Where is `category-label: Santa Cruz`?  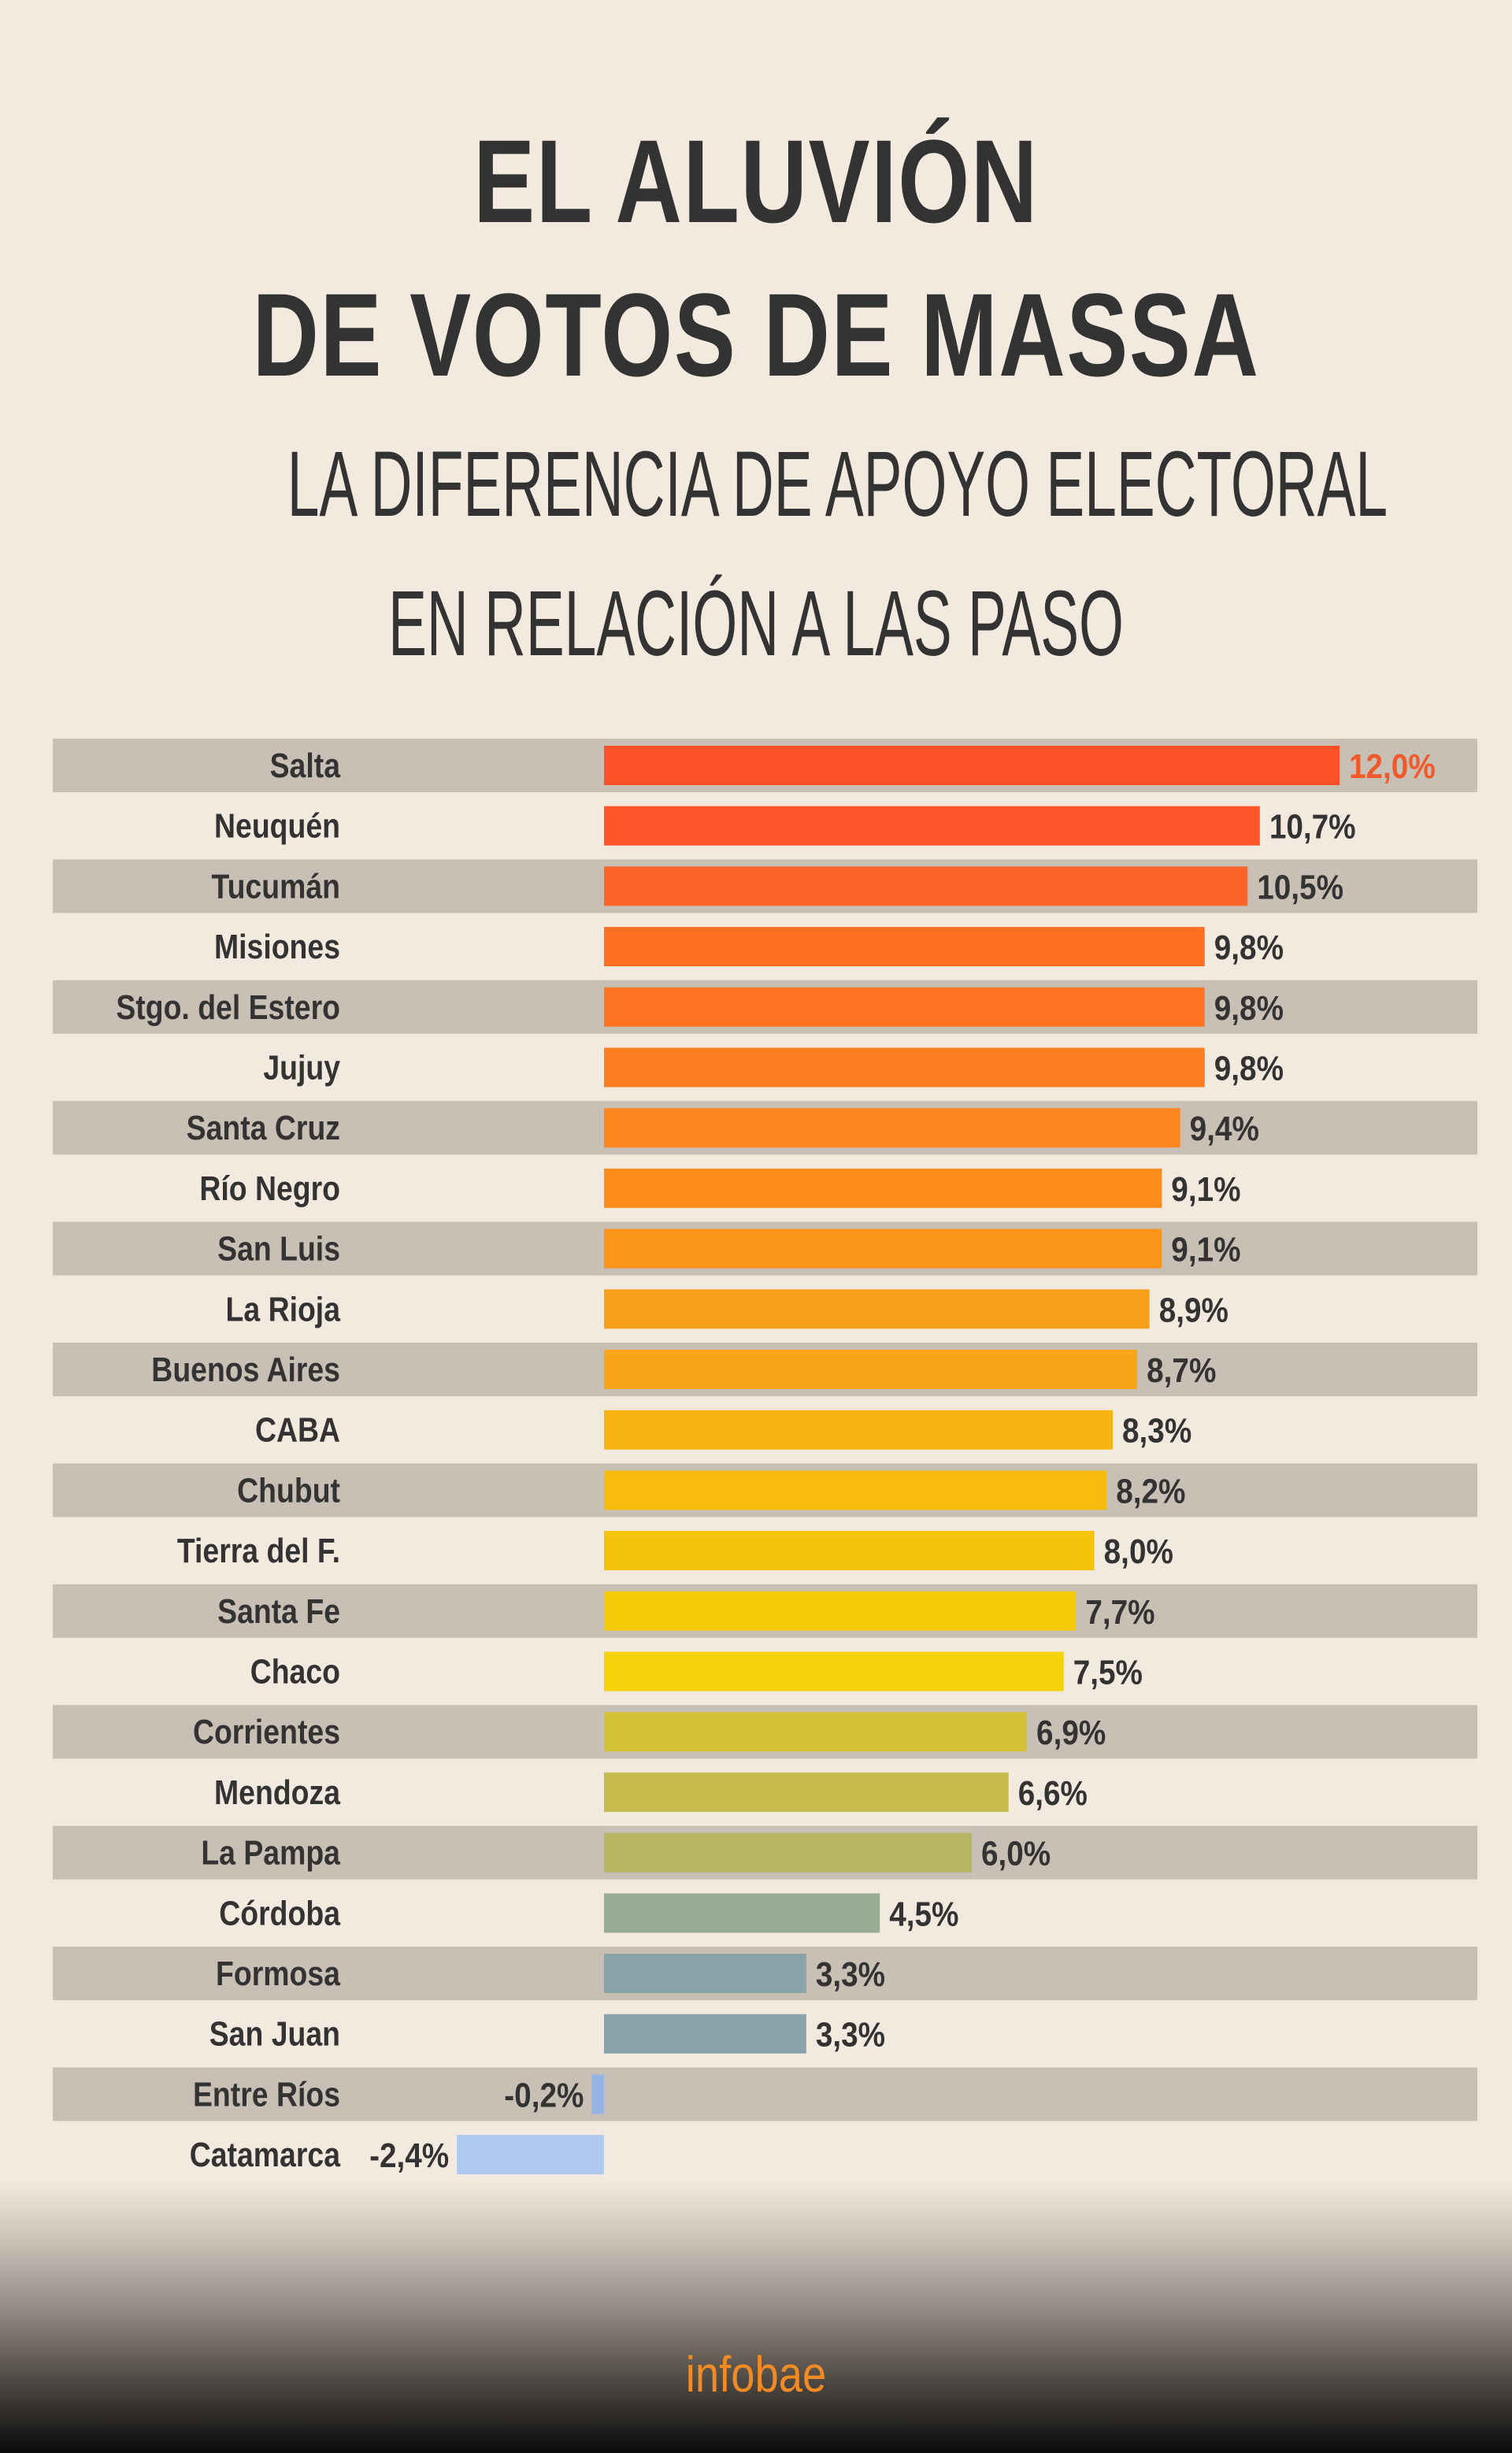
category-label: Santa Cruz is located at coordinates (263, 1127).